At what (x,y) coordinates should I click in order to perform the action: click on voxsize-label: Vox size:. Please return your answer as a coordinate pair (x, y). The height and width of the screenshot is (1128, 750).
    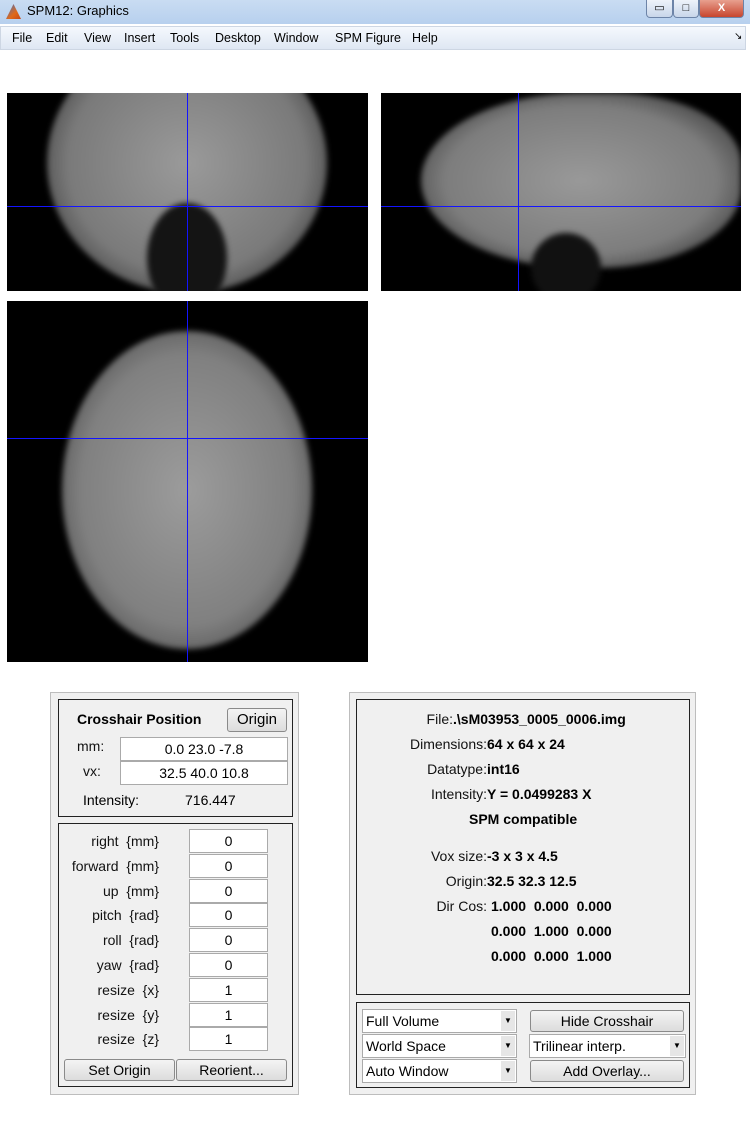
    Looking at the image, I should click on (458, 856).